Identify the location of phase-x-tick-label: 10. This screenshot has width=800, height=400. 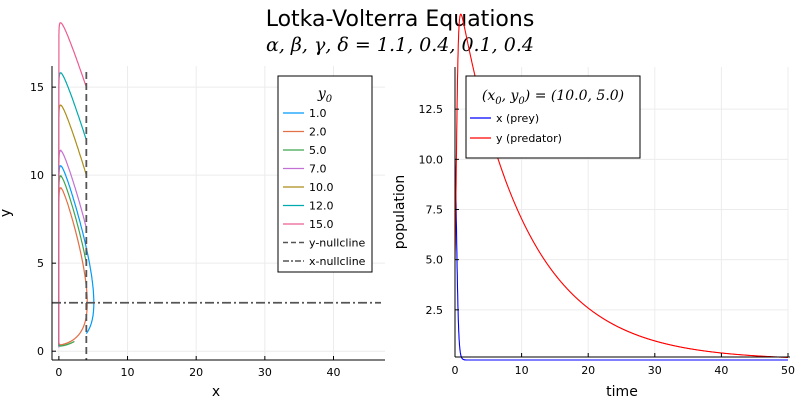
(128, 372).